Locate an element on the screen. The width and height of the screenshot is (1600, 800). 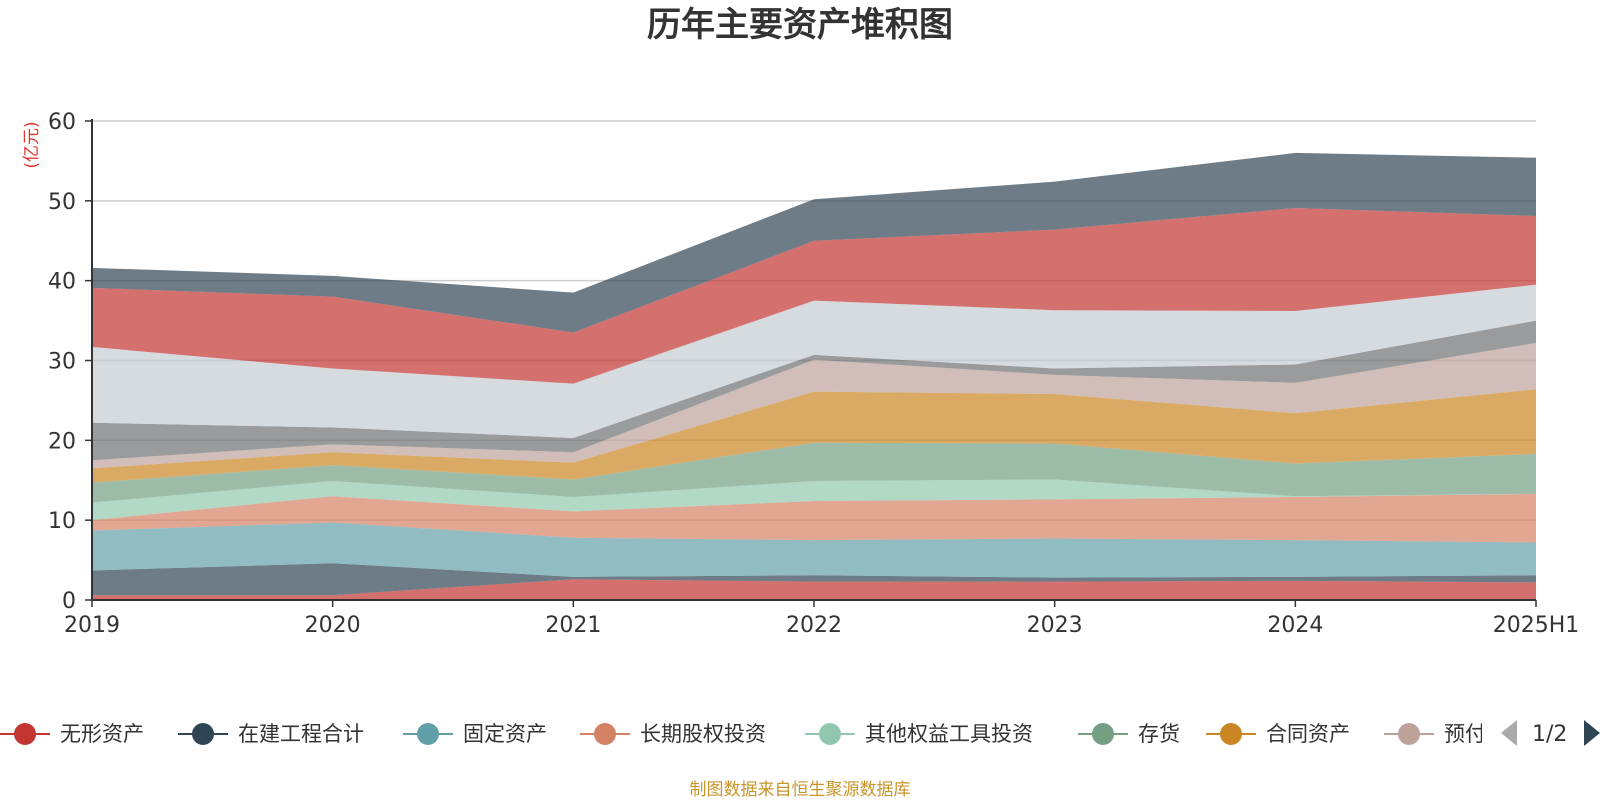
y-tick-label: 30 is located at coordinates (62, 362).